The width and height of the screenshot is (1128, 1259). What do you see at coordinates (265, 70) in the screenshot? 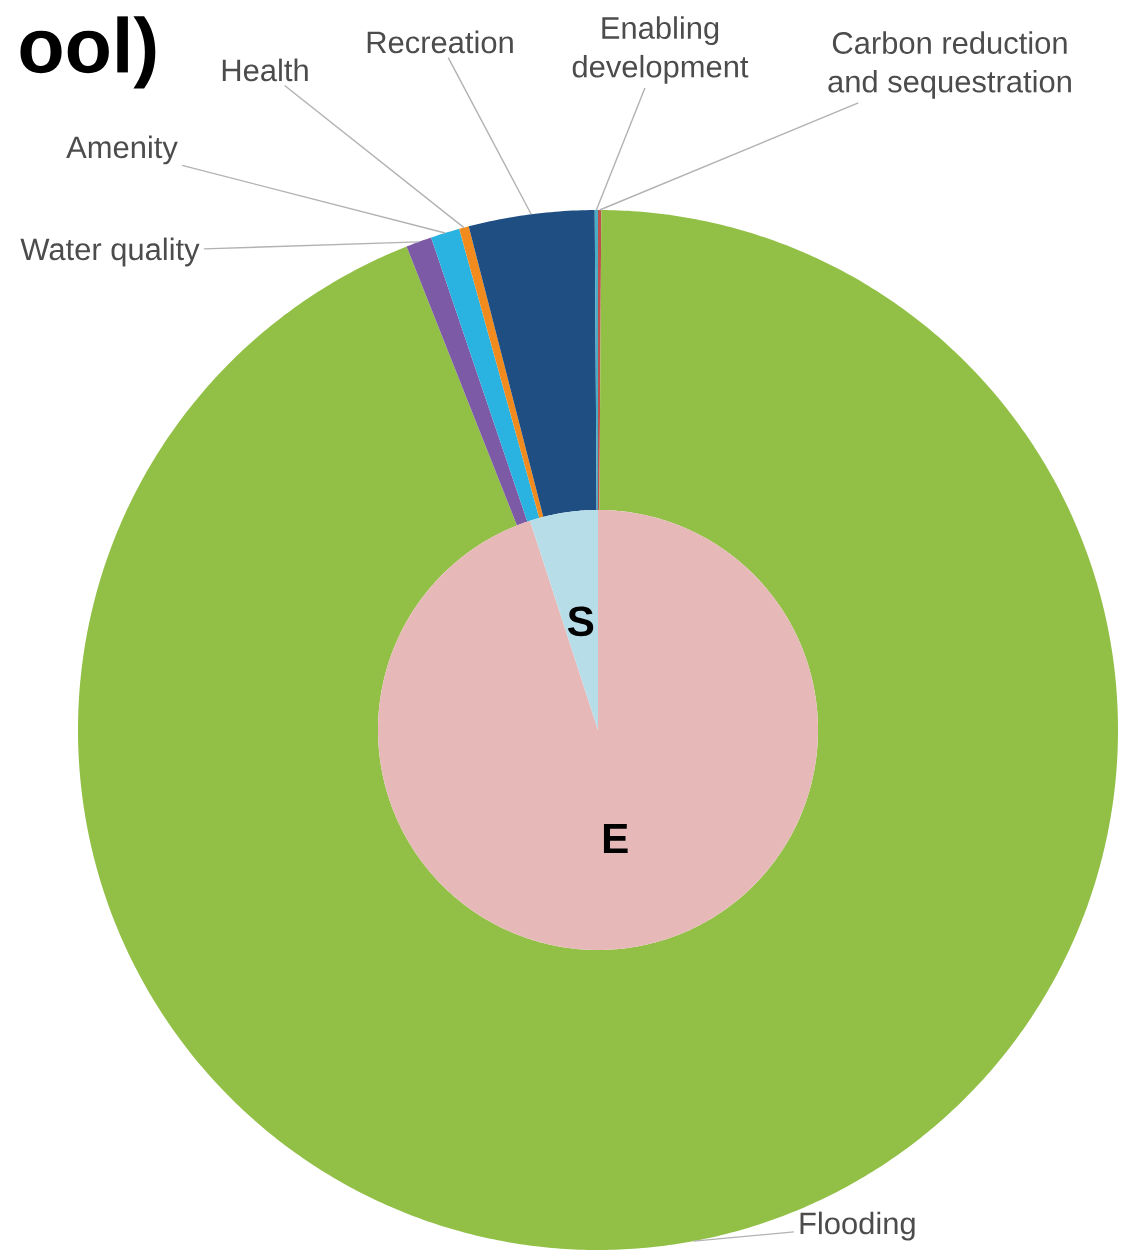
I see `slice-label: Health` at bounding box center [265, 70].